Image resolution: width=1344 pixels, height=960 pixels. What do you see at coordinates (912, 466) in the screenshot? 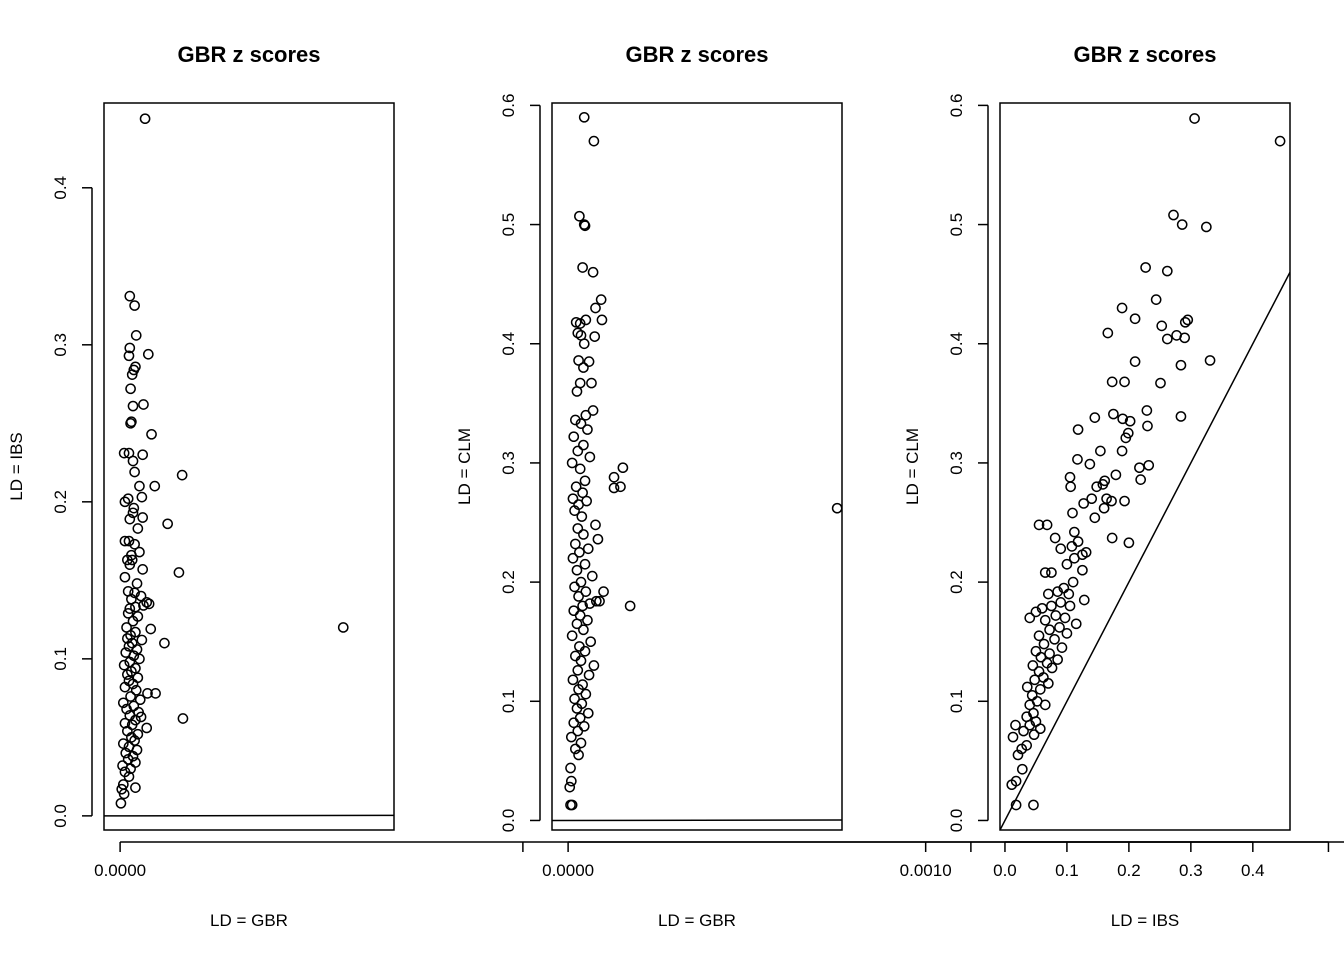
I see `chart-3-y-axis-label: LD = CLM` at bounding box center [912, 466].